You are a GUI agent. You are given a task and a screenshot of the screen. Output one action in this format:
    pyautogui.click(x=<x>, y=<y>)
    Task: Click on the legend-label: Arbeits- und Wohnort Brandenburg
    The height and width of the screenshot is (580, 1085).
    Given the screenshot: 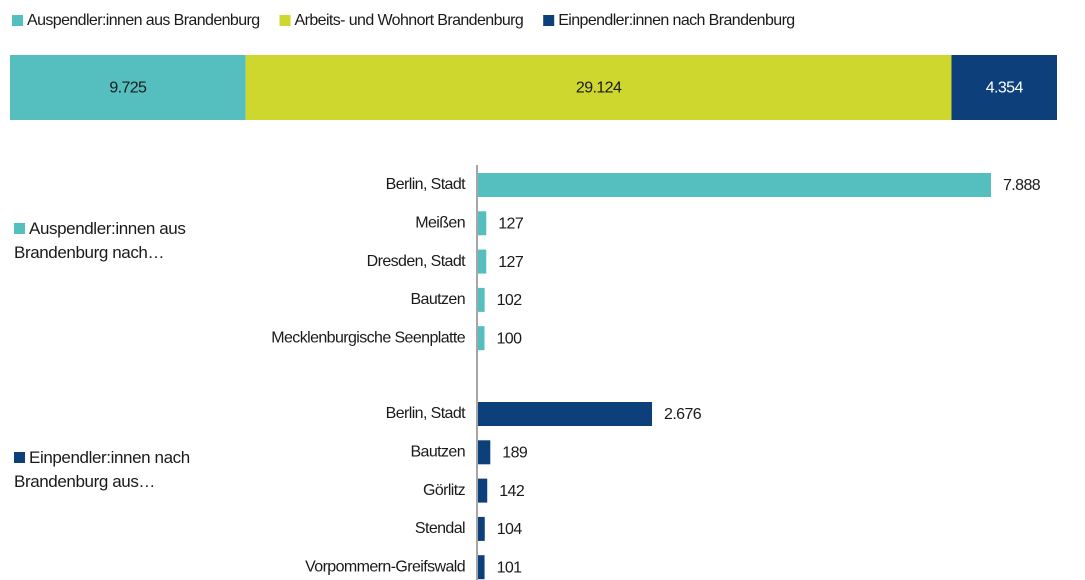 What is the action you would take?
    pyautogui.click(x=409, y=20)
    